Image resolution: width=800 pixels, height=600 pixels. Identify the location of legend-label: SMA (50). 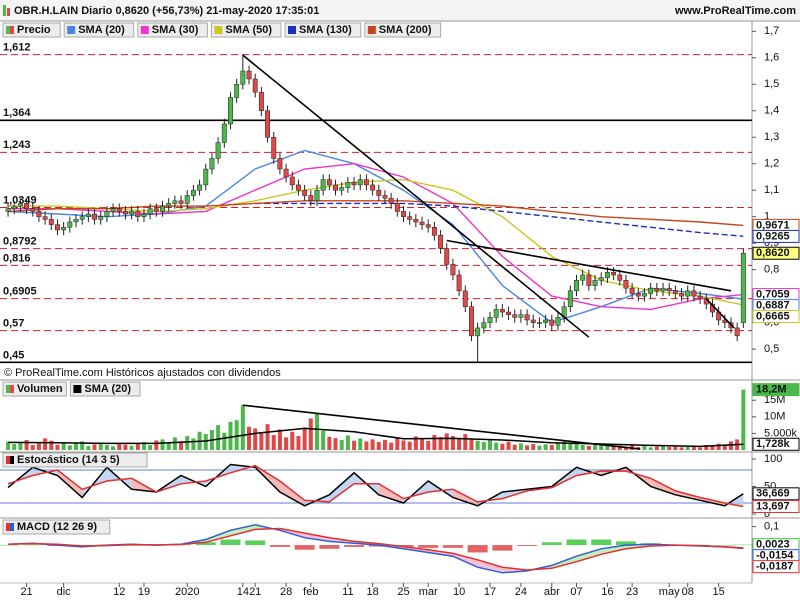
(248, 30).